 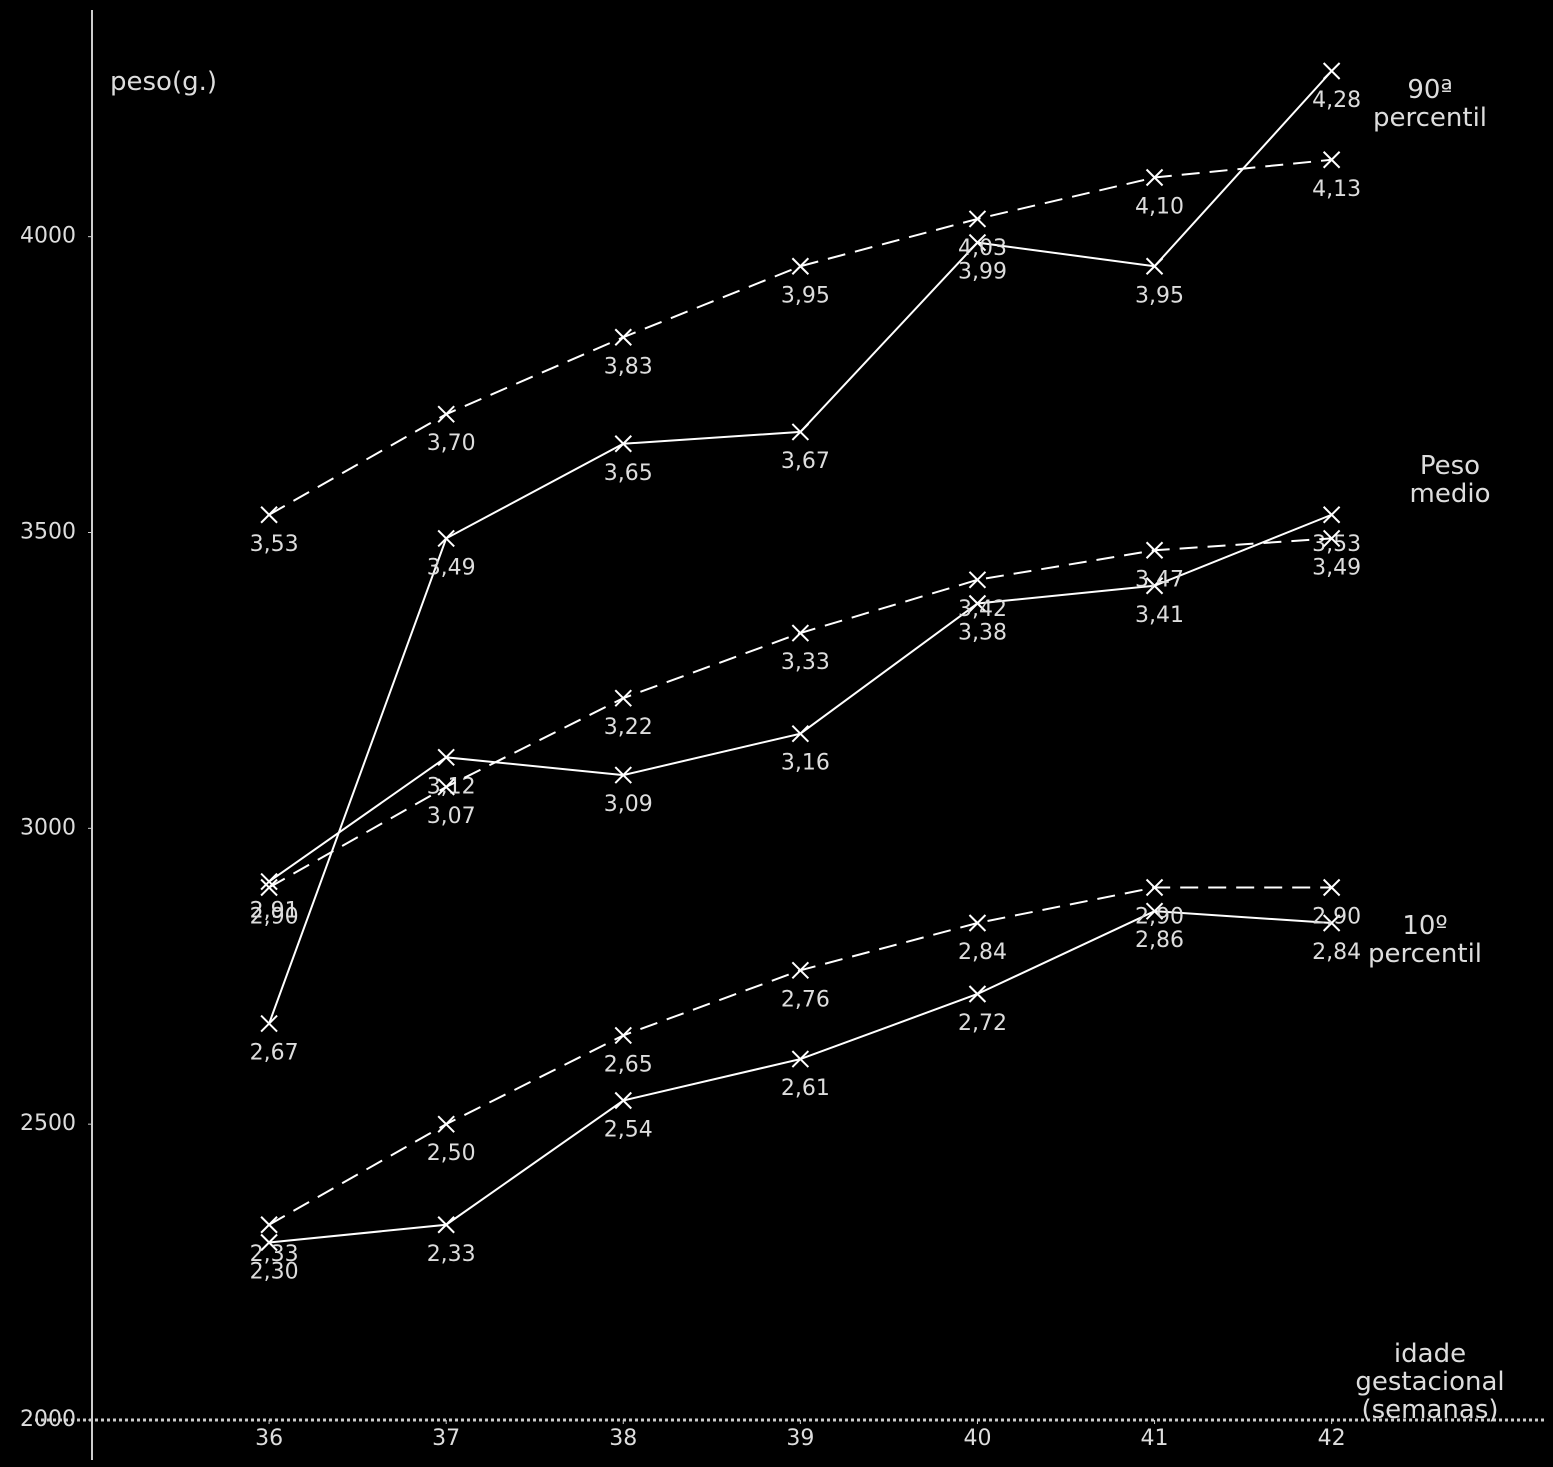 I want to click on x-axis-label: idade gestacional (semanas), so click(x=1430, y=1382).